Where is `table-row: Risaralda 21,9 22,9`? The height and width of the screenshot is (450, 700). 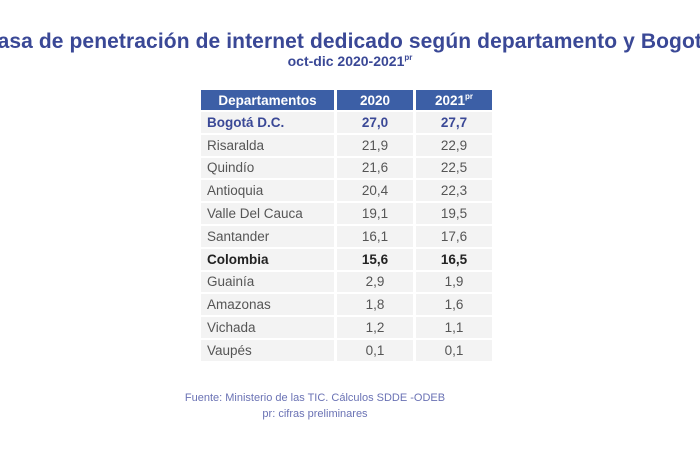
table-row: Risaralda 21,9 22,9 is located at coordinates (346, 145).